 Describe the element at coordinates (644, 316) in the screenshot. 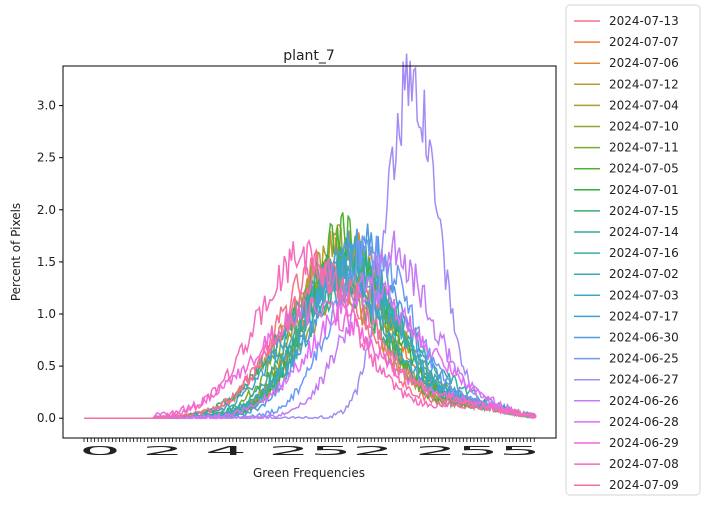

I see `legend-entry: 2024-07-17` at that location.